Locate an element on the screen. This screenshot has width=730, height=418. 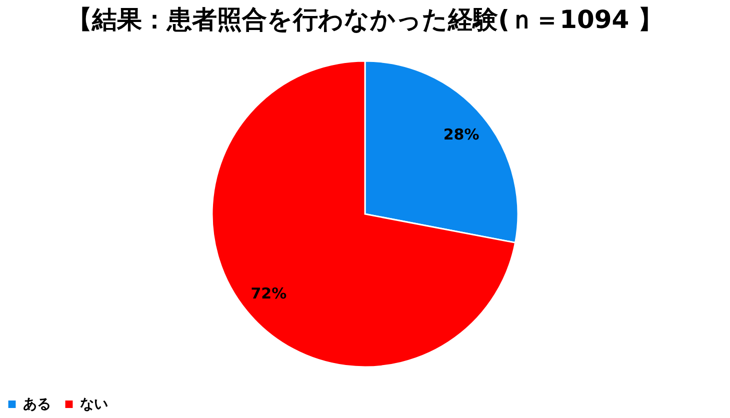
legend-label: ある is located at coordinates (37, 404).